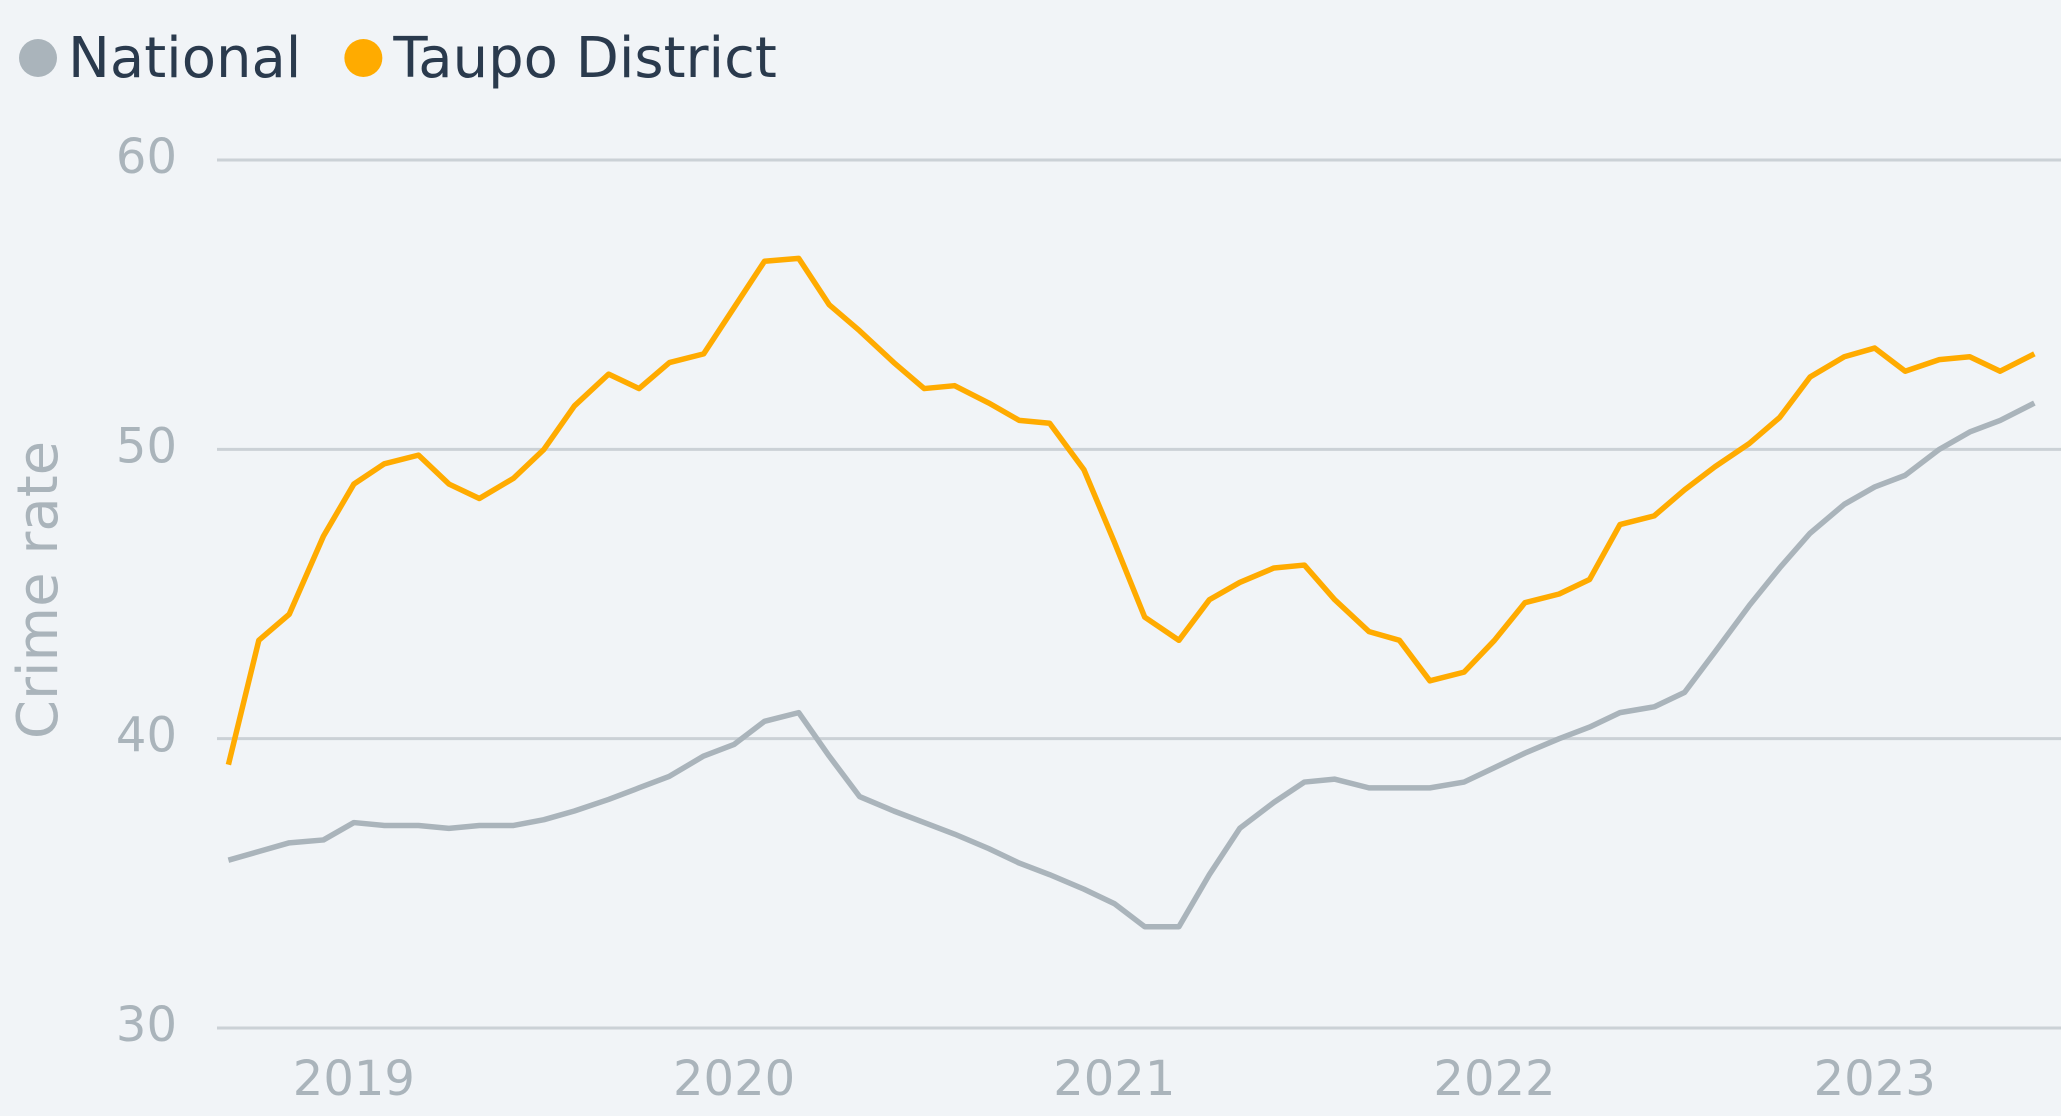  I want to click on x-tick-label: 2021, so click(1114, 1079).